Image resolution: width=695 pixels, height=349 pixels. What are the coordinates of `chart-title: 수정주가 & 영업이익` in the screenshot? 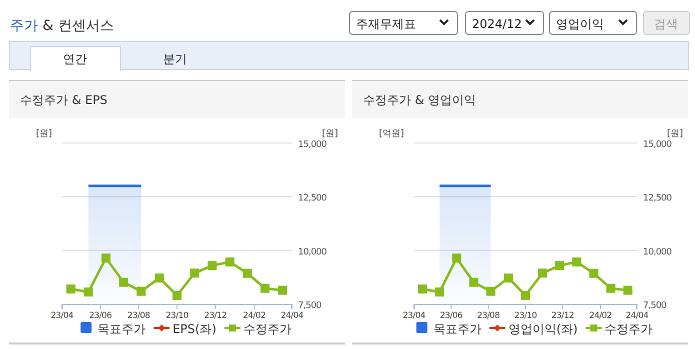 It's located at (419, 100).